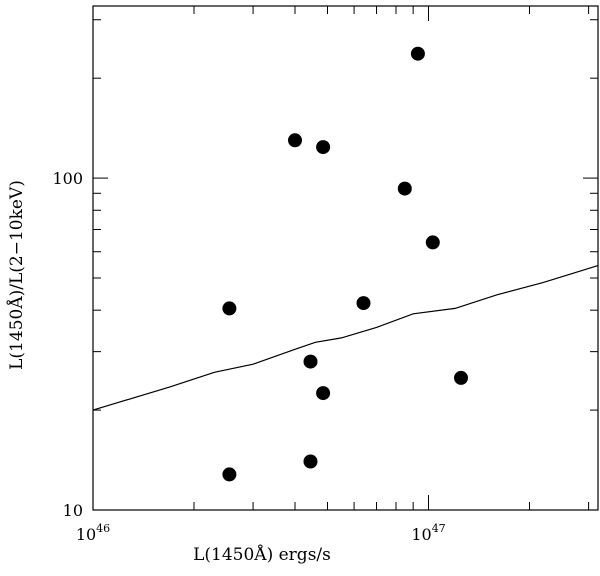 The width and height of the screenshot is (600, 576). What do you see at coordinates (262, 554) in the screenshot?
I see `x-axis-label: L(1450Å) ergs/s` at bounding box center [262, 554].